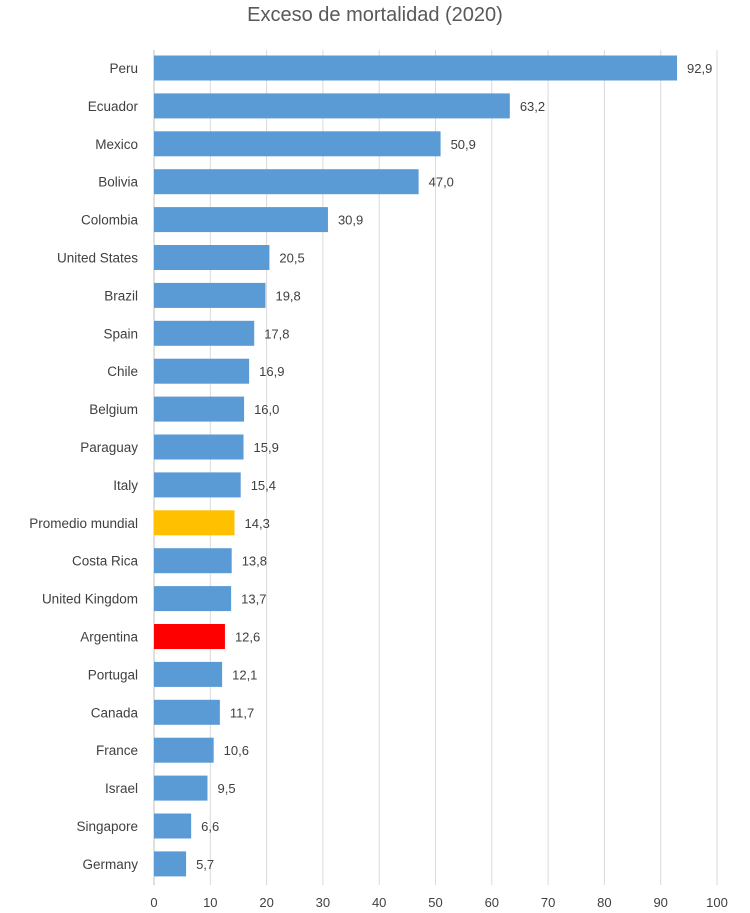  Describe the element at coordinates (604, 902) in the screenshot. I see `x-tick-label: 80` at that location.